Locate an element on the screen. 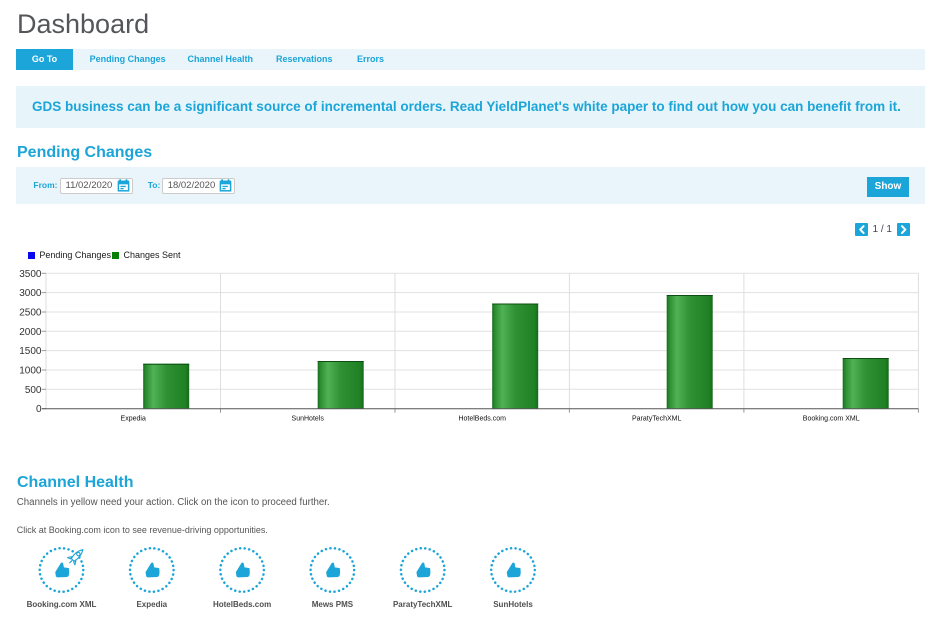 This screenshot has width=939, height=627. svg-text: 0 is located at coordinates (39, 409).